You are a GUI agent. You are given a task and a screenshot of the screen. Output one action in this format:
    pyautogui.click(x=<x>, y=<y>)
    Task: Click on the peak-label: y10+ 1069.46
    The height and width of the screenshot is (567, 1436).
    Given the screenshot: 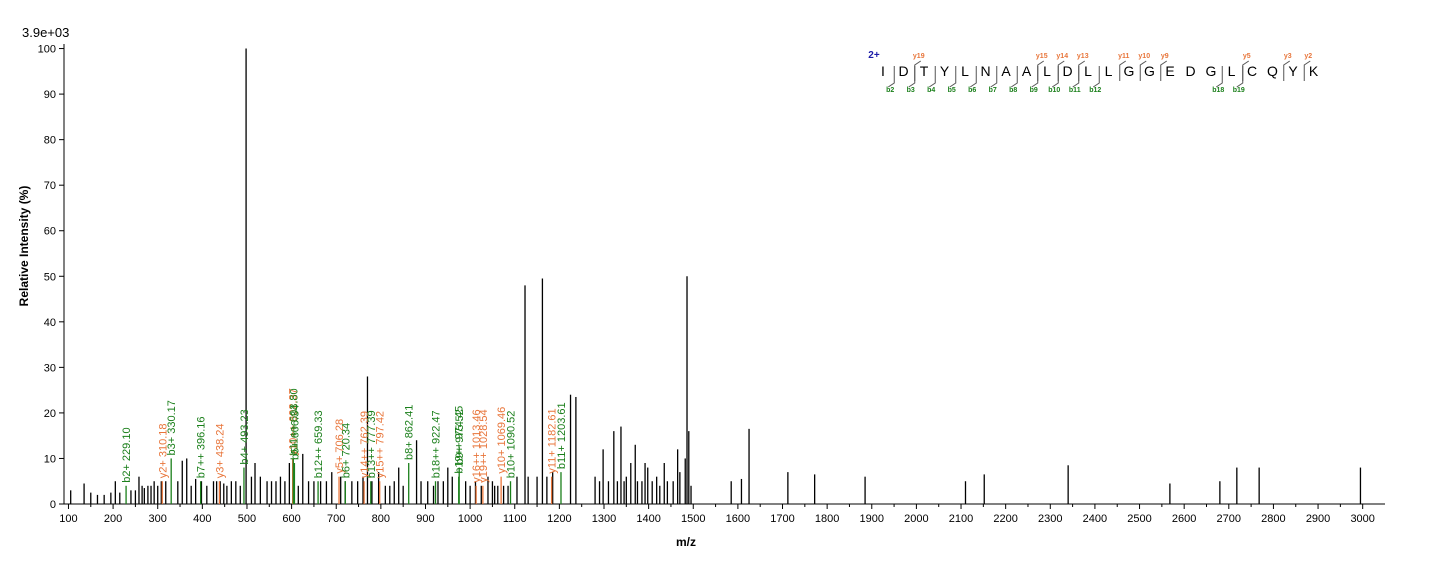 What is the action you would take?
    pyautogui.click(x=502, y=440)
    